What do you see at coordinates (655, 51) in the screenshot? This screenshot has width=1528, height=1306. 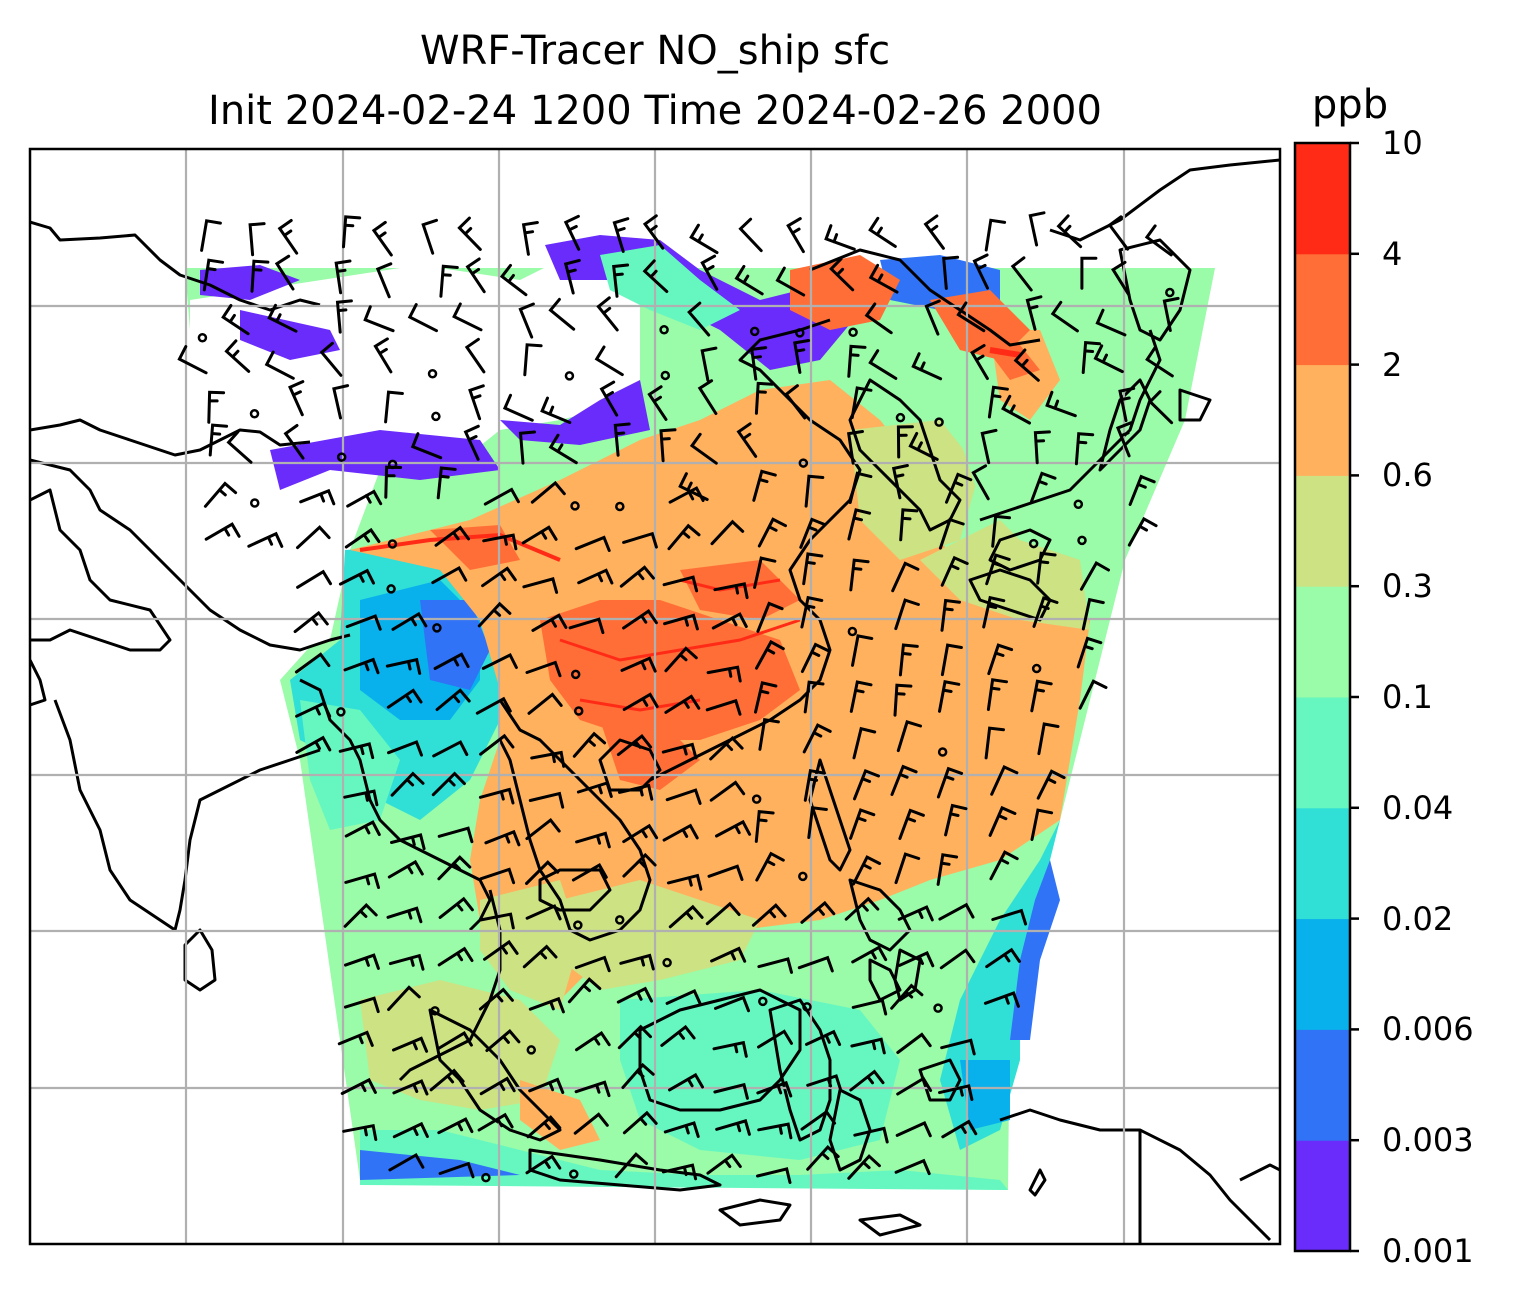 I see `map-title-line-1: WRF-Tracer NO_ship sfc` at bounding box center [655, 51].